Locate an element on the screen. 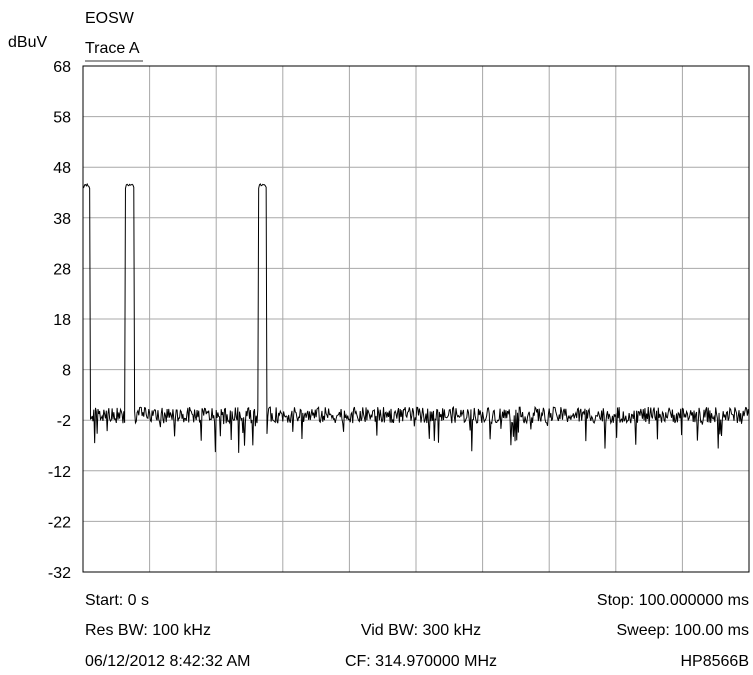 The width and height of the screenshot is (753, 675). y-tick-label: 18 is located at coordinates (62, 320).